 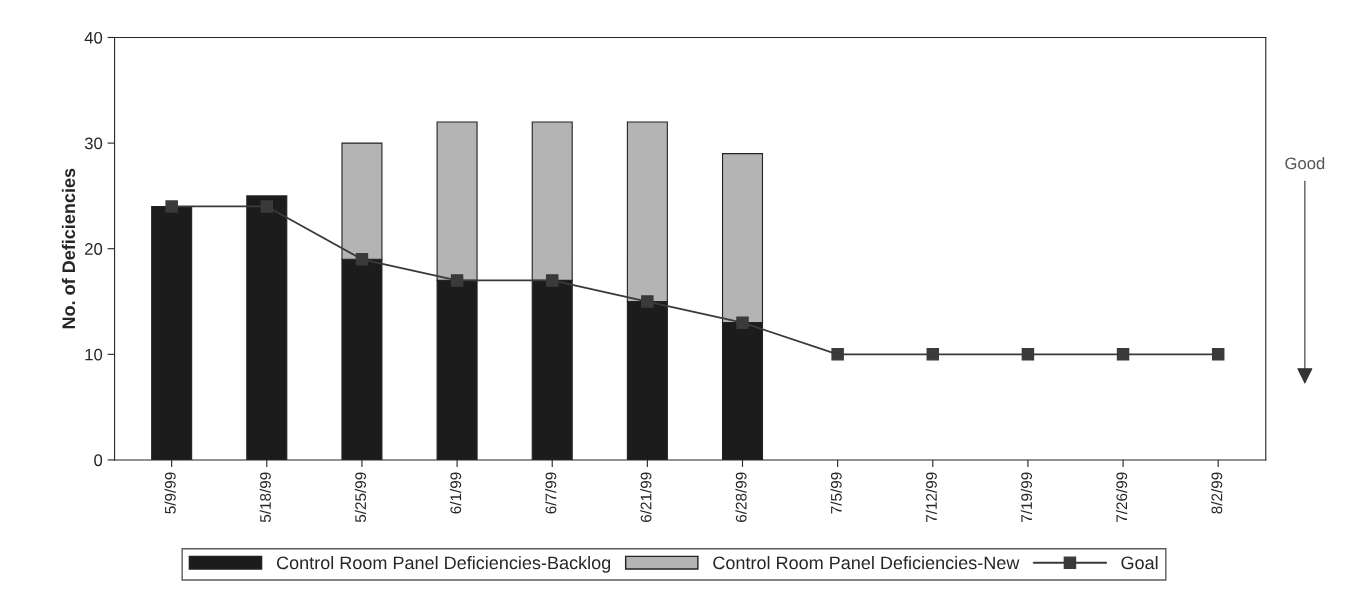 What do you see at coordinates (98, 460) in the screenshot?
I see `y-tick-label: 0` at bounding box center [98, 460].